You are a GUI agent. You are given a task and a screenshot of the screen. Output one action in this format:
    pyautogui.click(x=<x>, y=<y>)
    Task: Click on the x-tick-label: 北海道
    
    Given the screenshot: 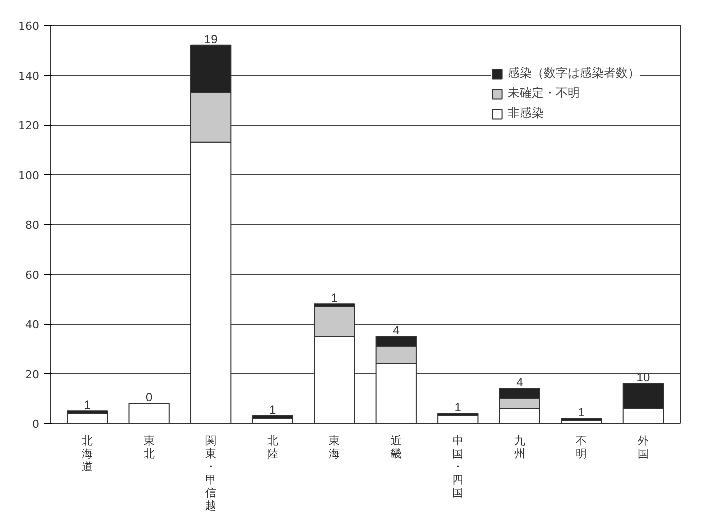 What is the action you would take?
    pyautogui.click(x=88, y=454)
    